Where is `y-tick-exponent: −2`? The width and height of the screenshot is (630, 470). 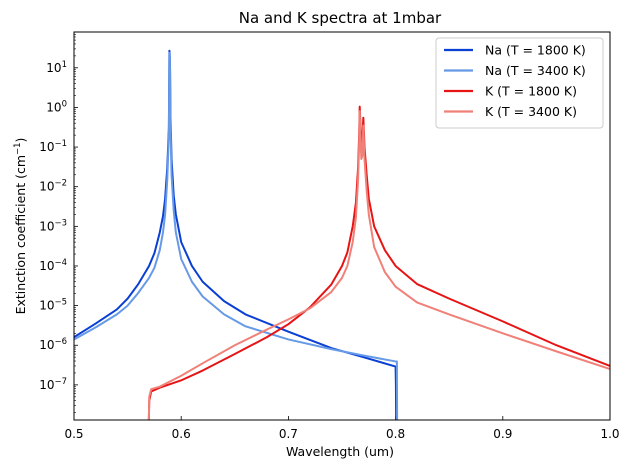 y-tick-exponent: −2 is located at coordinates (60, 184).